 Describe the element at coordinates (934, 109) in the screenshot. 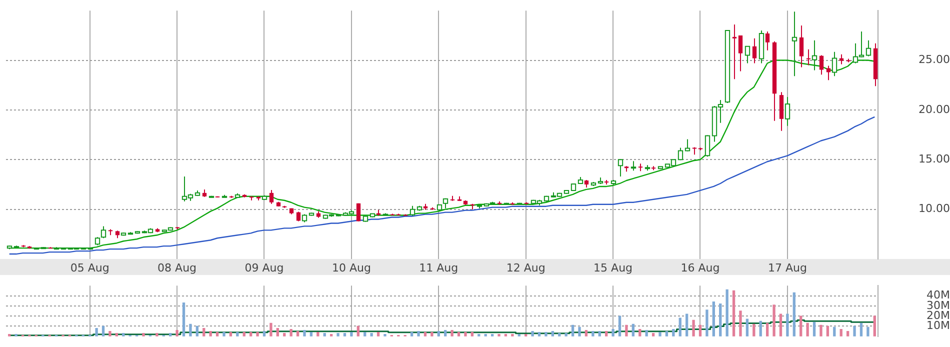

I see `y-tick-label: 20.00` at that location.